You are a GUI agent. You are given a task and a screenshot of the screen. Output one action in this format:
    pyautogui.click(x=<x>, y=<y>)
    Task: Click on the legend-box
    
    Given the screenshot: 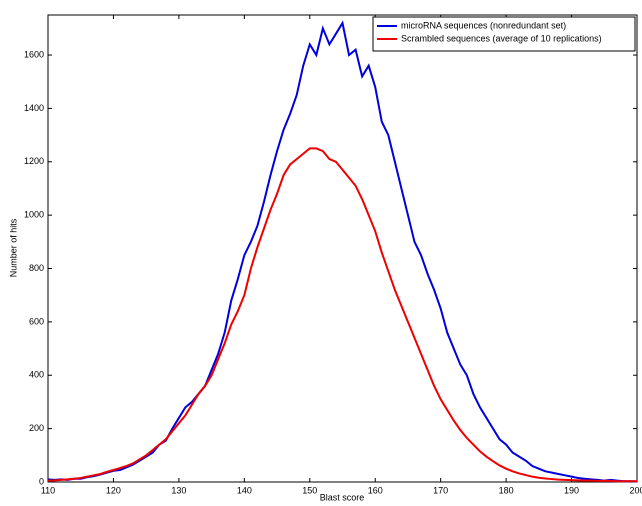 What is the action you would take?
    pyautogui.click(x=504, y=34)
    